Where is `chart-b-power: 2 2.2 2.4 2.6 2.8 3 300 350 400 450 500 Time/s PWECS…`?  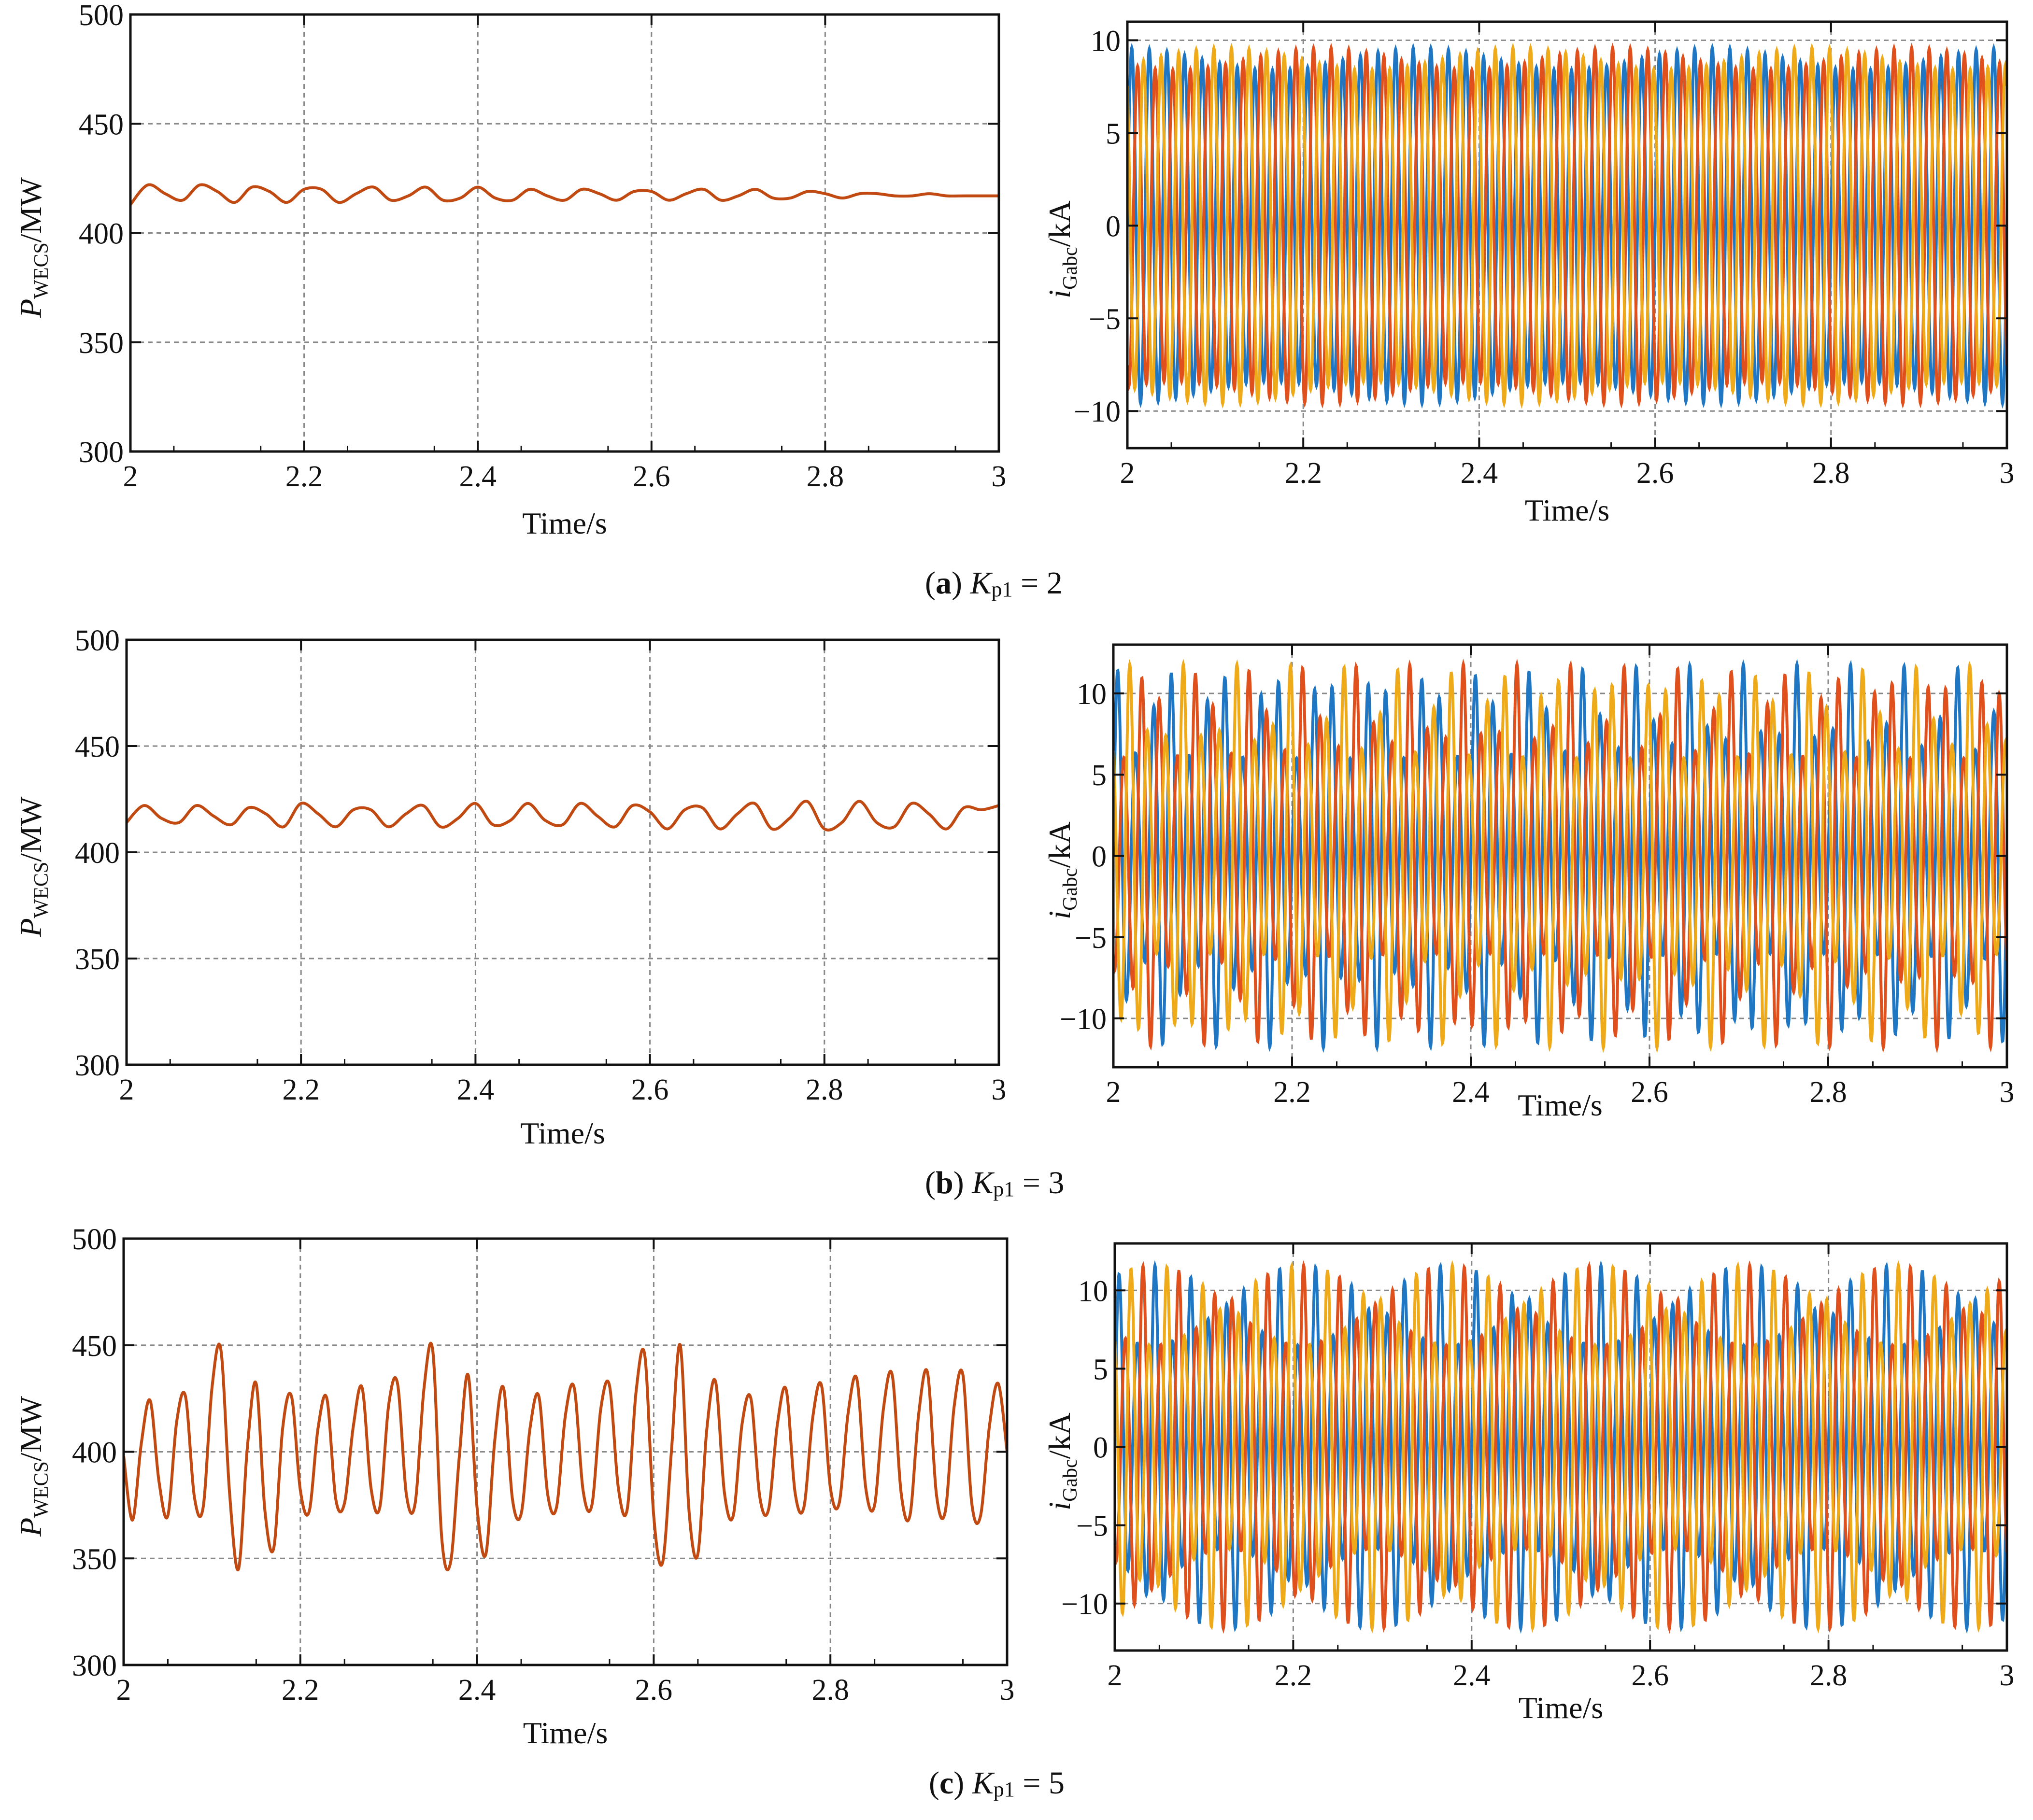 chart-b-power: 2 2.2 2.4 2.6 2.8 3 300 350 400 450 500 Time/s PWECS… is located at coordinates (510, 887).